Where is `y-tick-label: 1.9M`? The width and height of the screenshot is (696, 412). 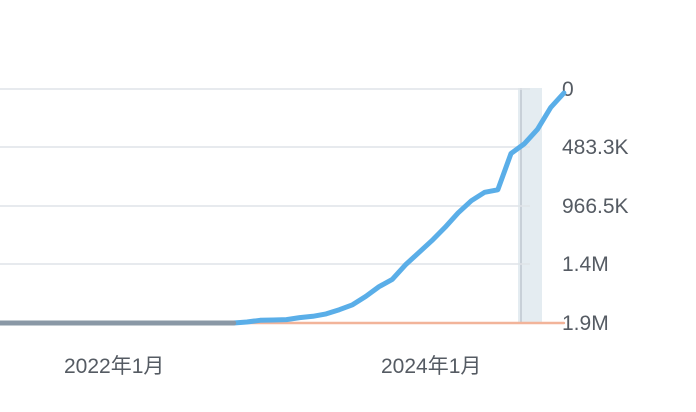 y-tick-label: 1.9M is located at coordinates (585, 323).